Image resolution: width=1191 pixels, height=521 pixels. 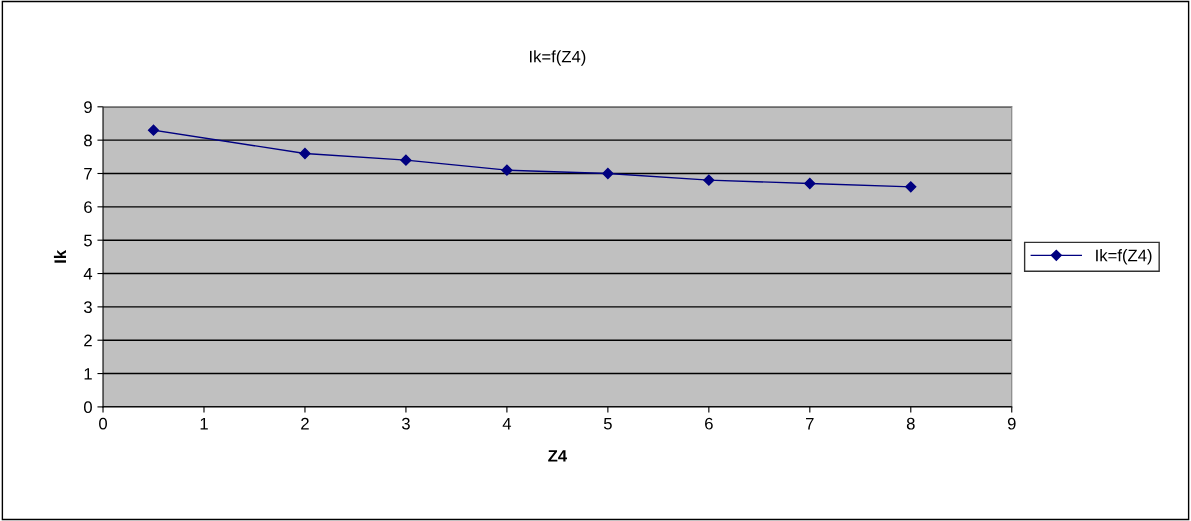 I want to click on y-tick-label: 9, so click(x=88, y=107).